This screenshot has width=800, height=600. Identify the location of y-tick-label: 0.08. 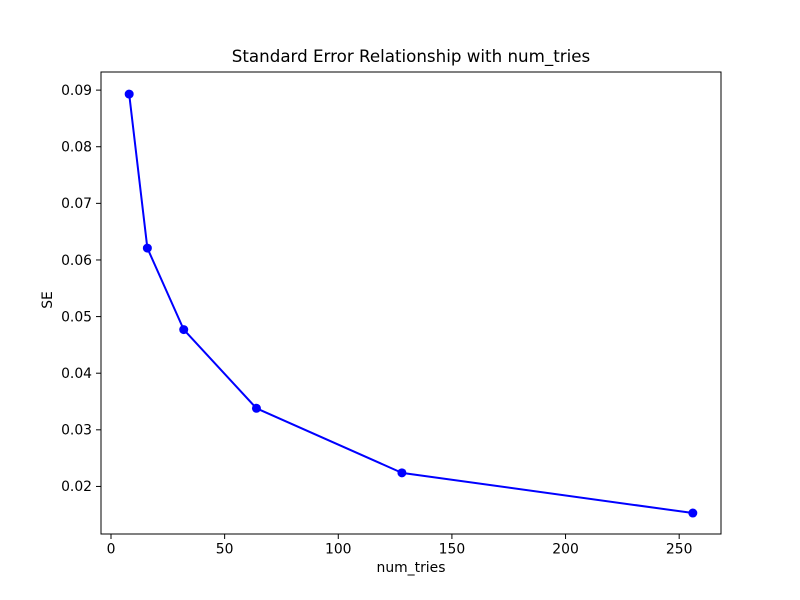
(76, 148).